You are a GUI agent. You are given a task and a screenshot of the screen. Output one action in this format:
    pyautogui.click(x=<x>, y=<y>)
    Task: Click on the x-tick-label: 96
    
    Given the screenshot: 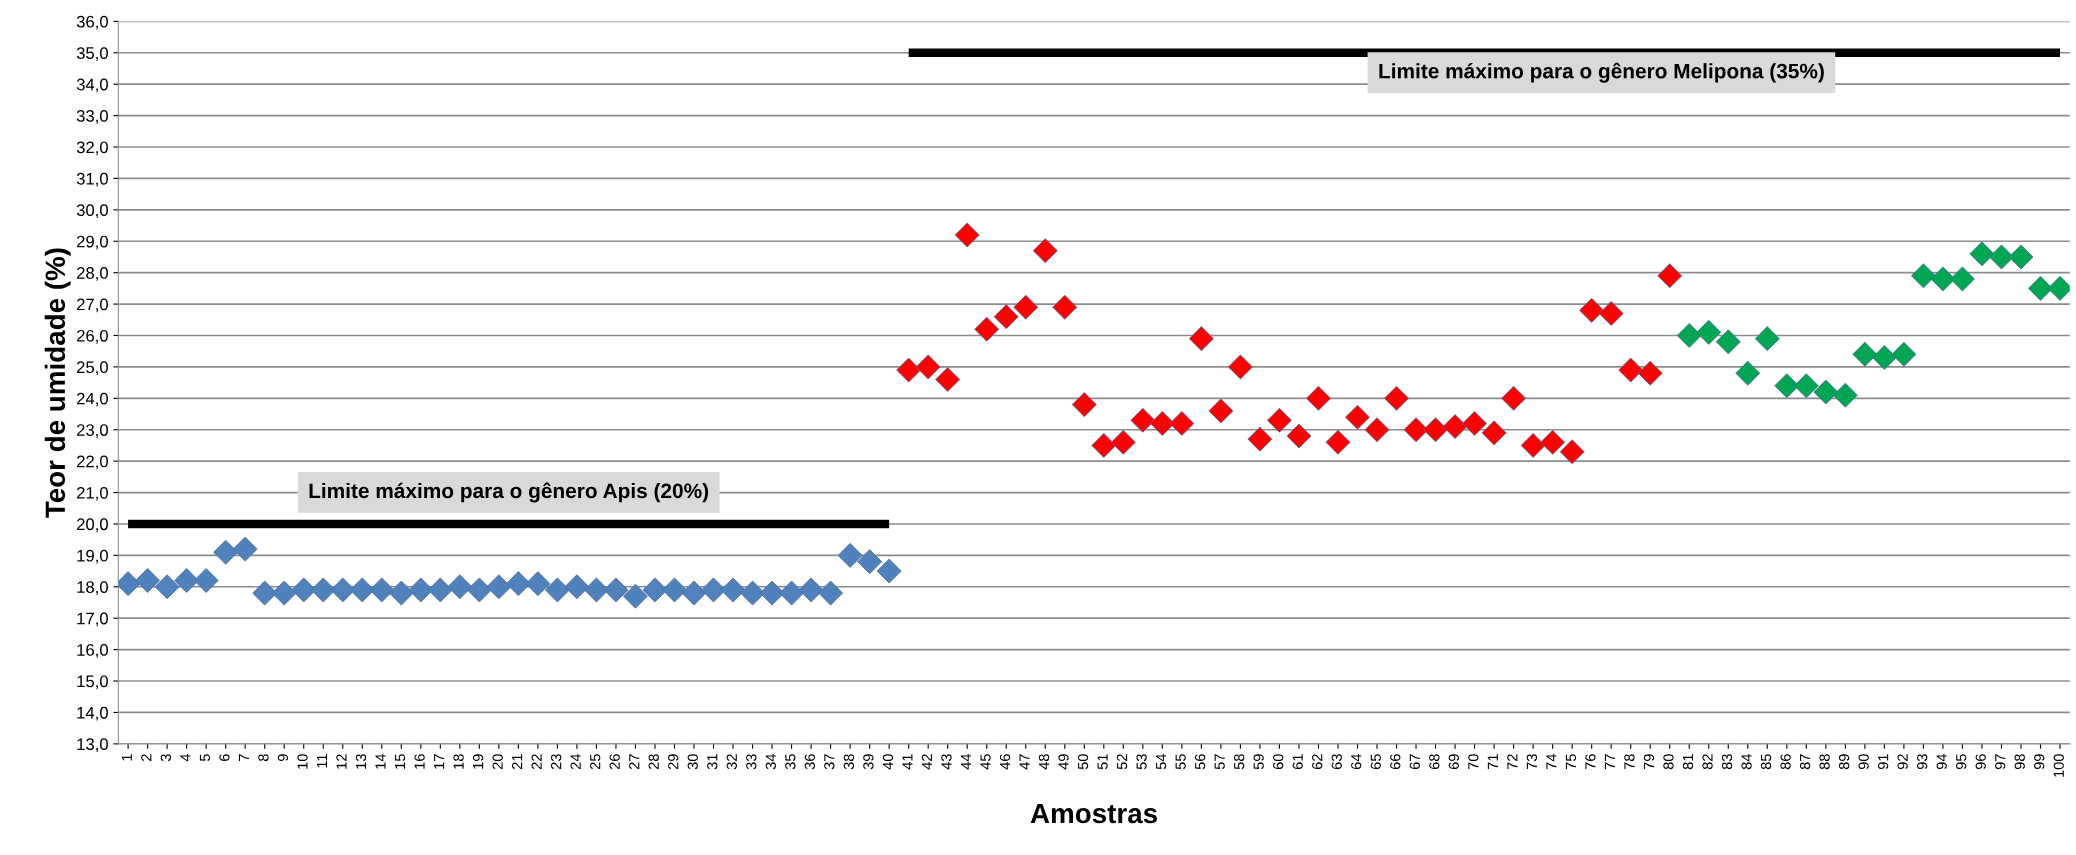 What is the action you would take?
    pyautogui.click(x=1980, y=762)
    